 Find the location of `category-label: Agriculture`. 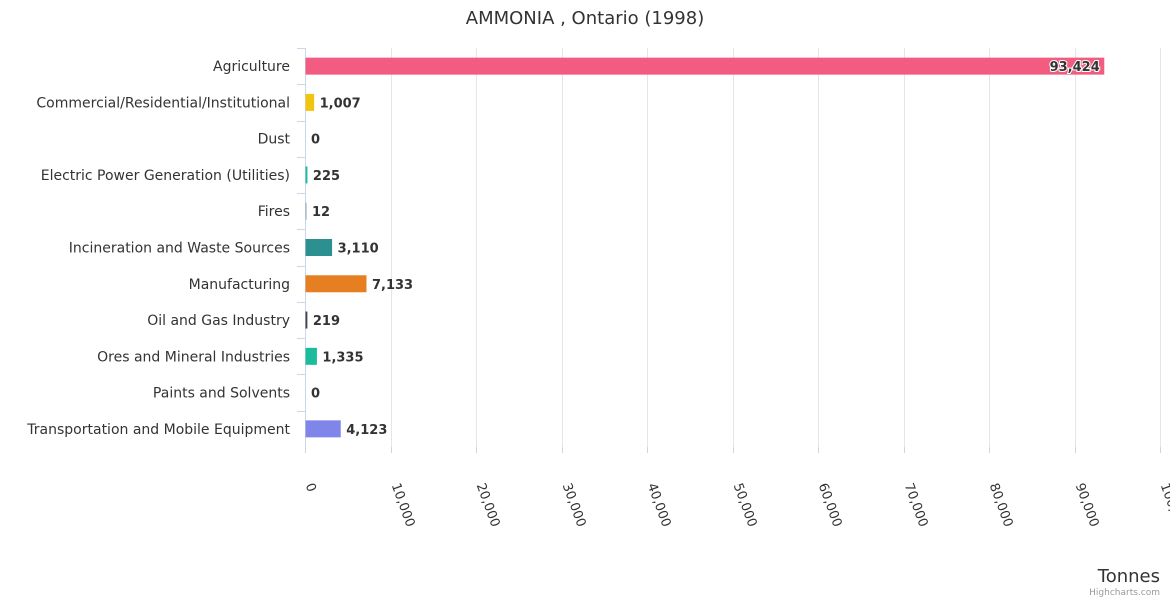

category-label: Agriculture is located at coordinates (251, 67).